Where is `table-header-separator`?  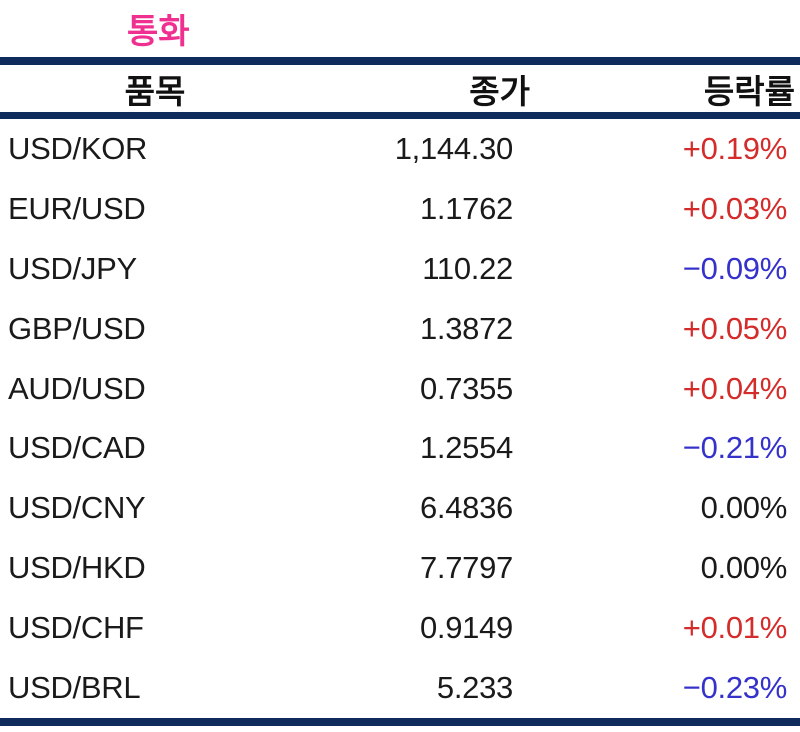 table-header-separator is located at coordinates (400, 115).